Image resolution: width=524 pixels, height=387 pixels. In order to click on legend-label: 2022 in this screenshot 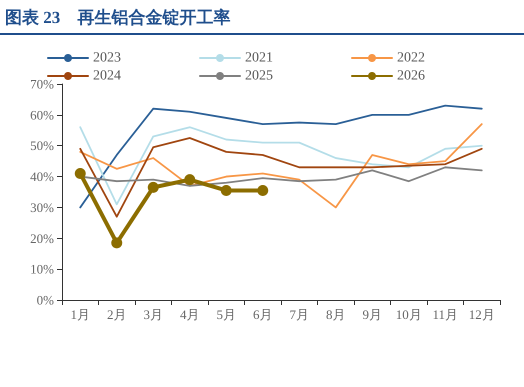, I will do `click(411, 58)`.